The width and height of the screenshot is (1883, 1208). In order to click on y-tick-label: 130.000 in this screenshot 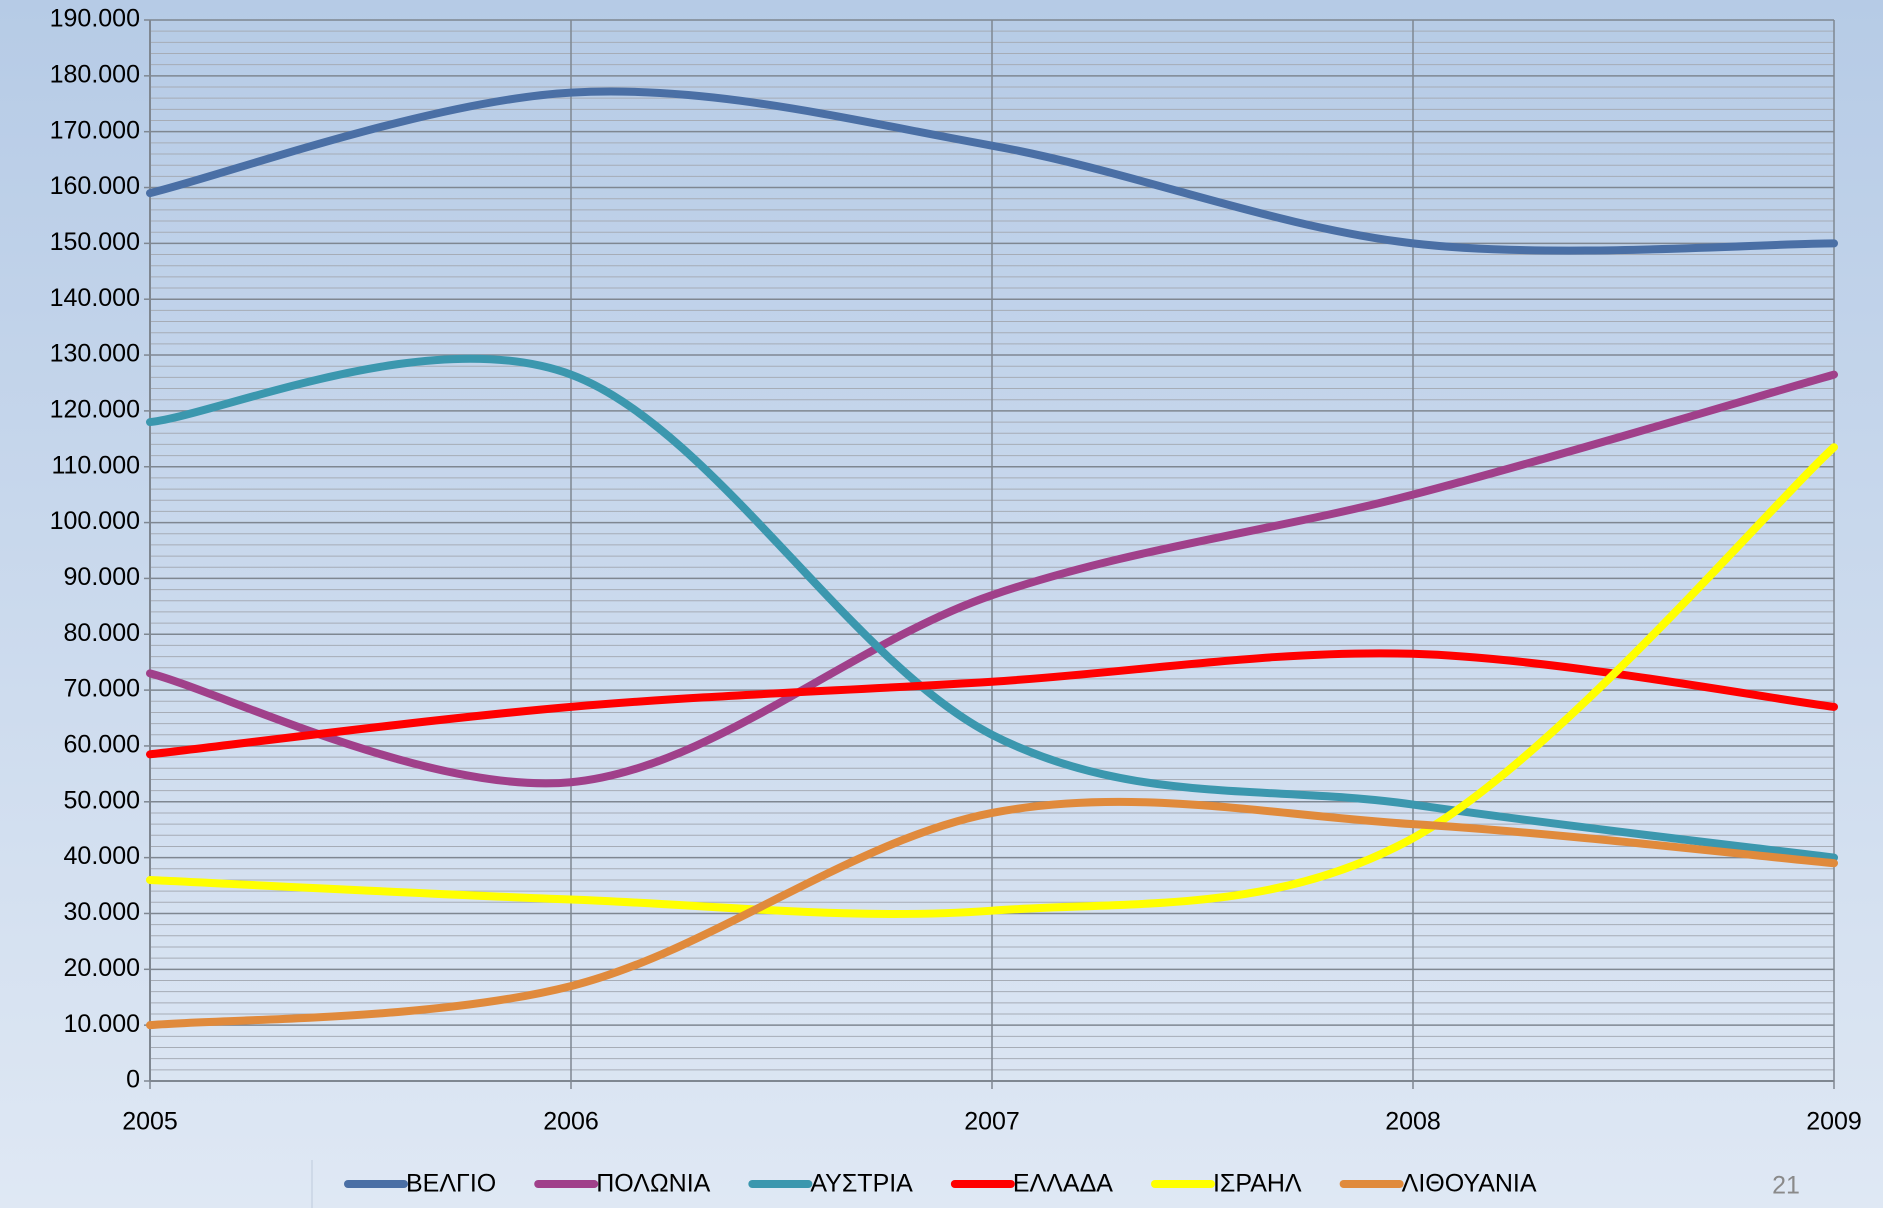, I will do `click(95, 354)`.